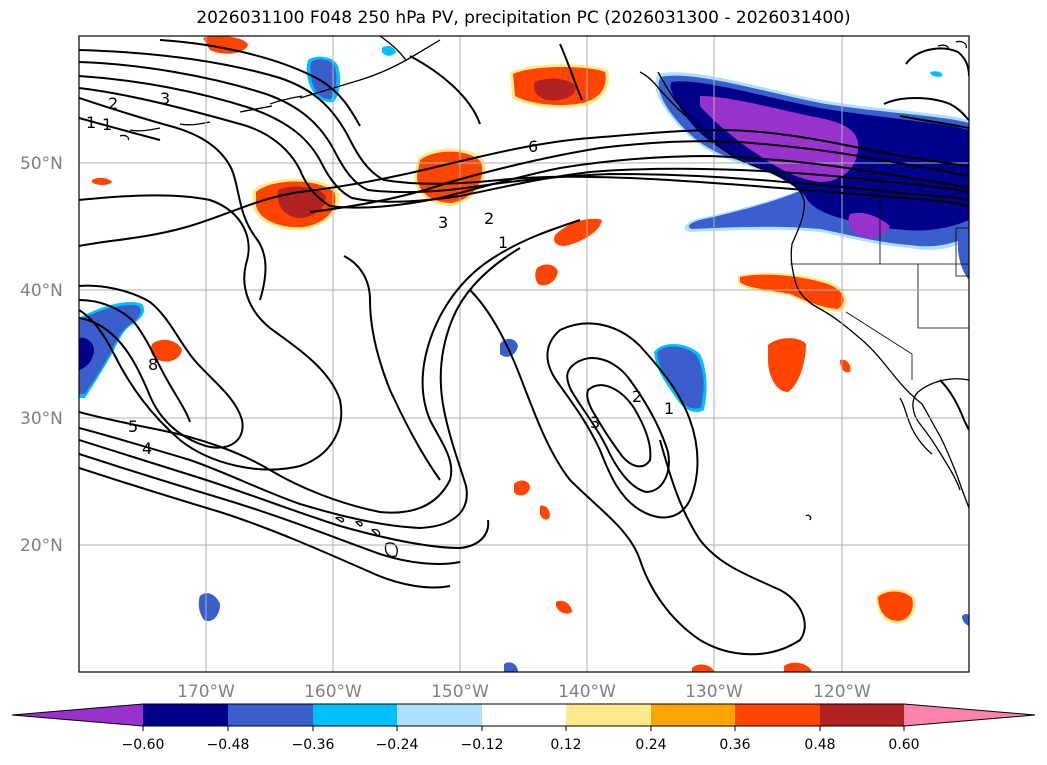  I want to click on lat-label: 30°N, so click(41, 419).